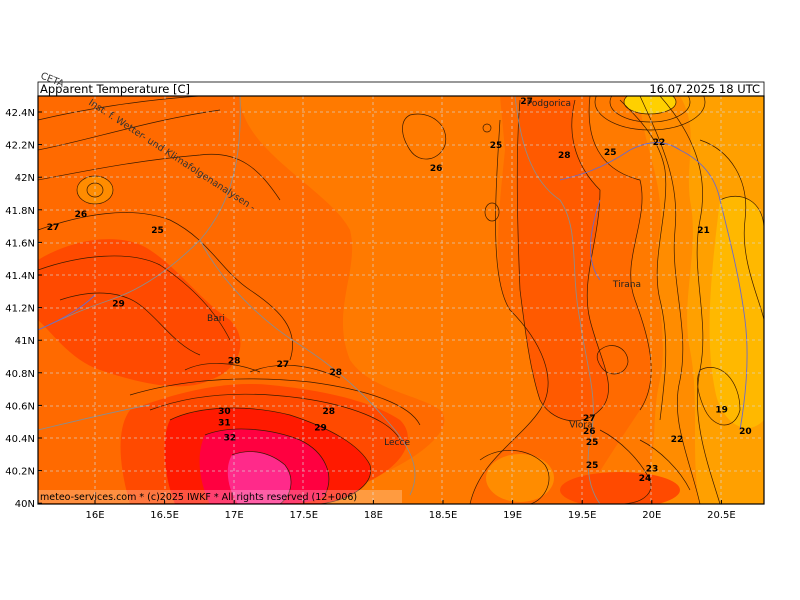 The width and height of the screenshot is (800, 600). I want to click on y-tick-label: 41.6N, so click(20, 243).